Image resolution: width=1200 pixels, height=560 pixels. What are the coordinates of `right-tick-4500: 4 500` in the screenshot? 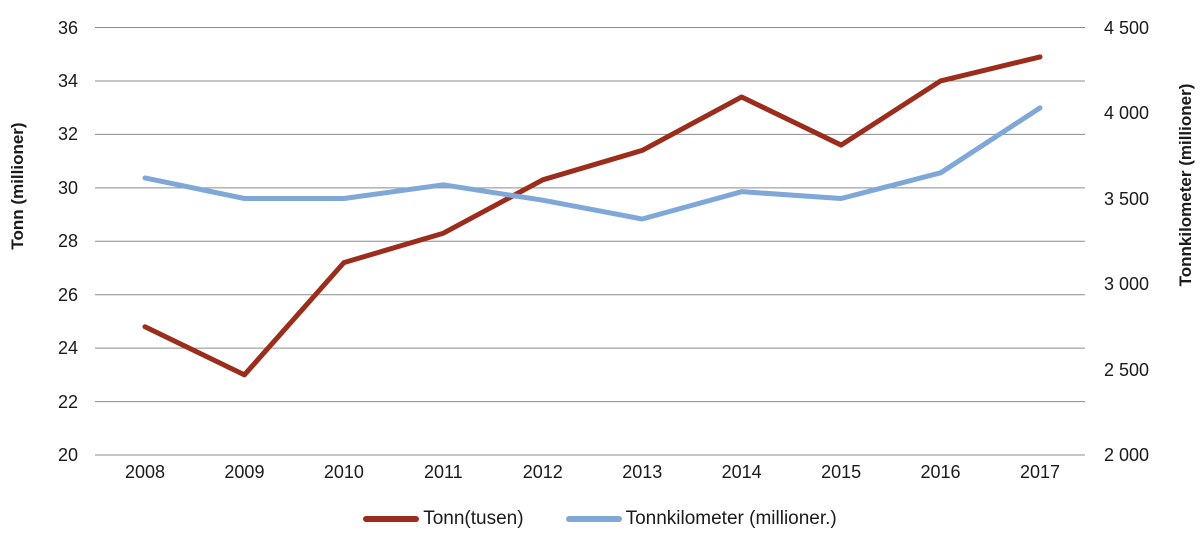 It's located at (1127, 27).